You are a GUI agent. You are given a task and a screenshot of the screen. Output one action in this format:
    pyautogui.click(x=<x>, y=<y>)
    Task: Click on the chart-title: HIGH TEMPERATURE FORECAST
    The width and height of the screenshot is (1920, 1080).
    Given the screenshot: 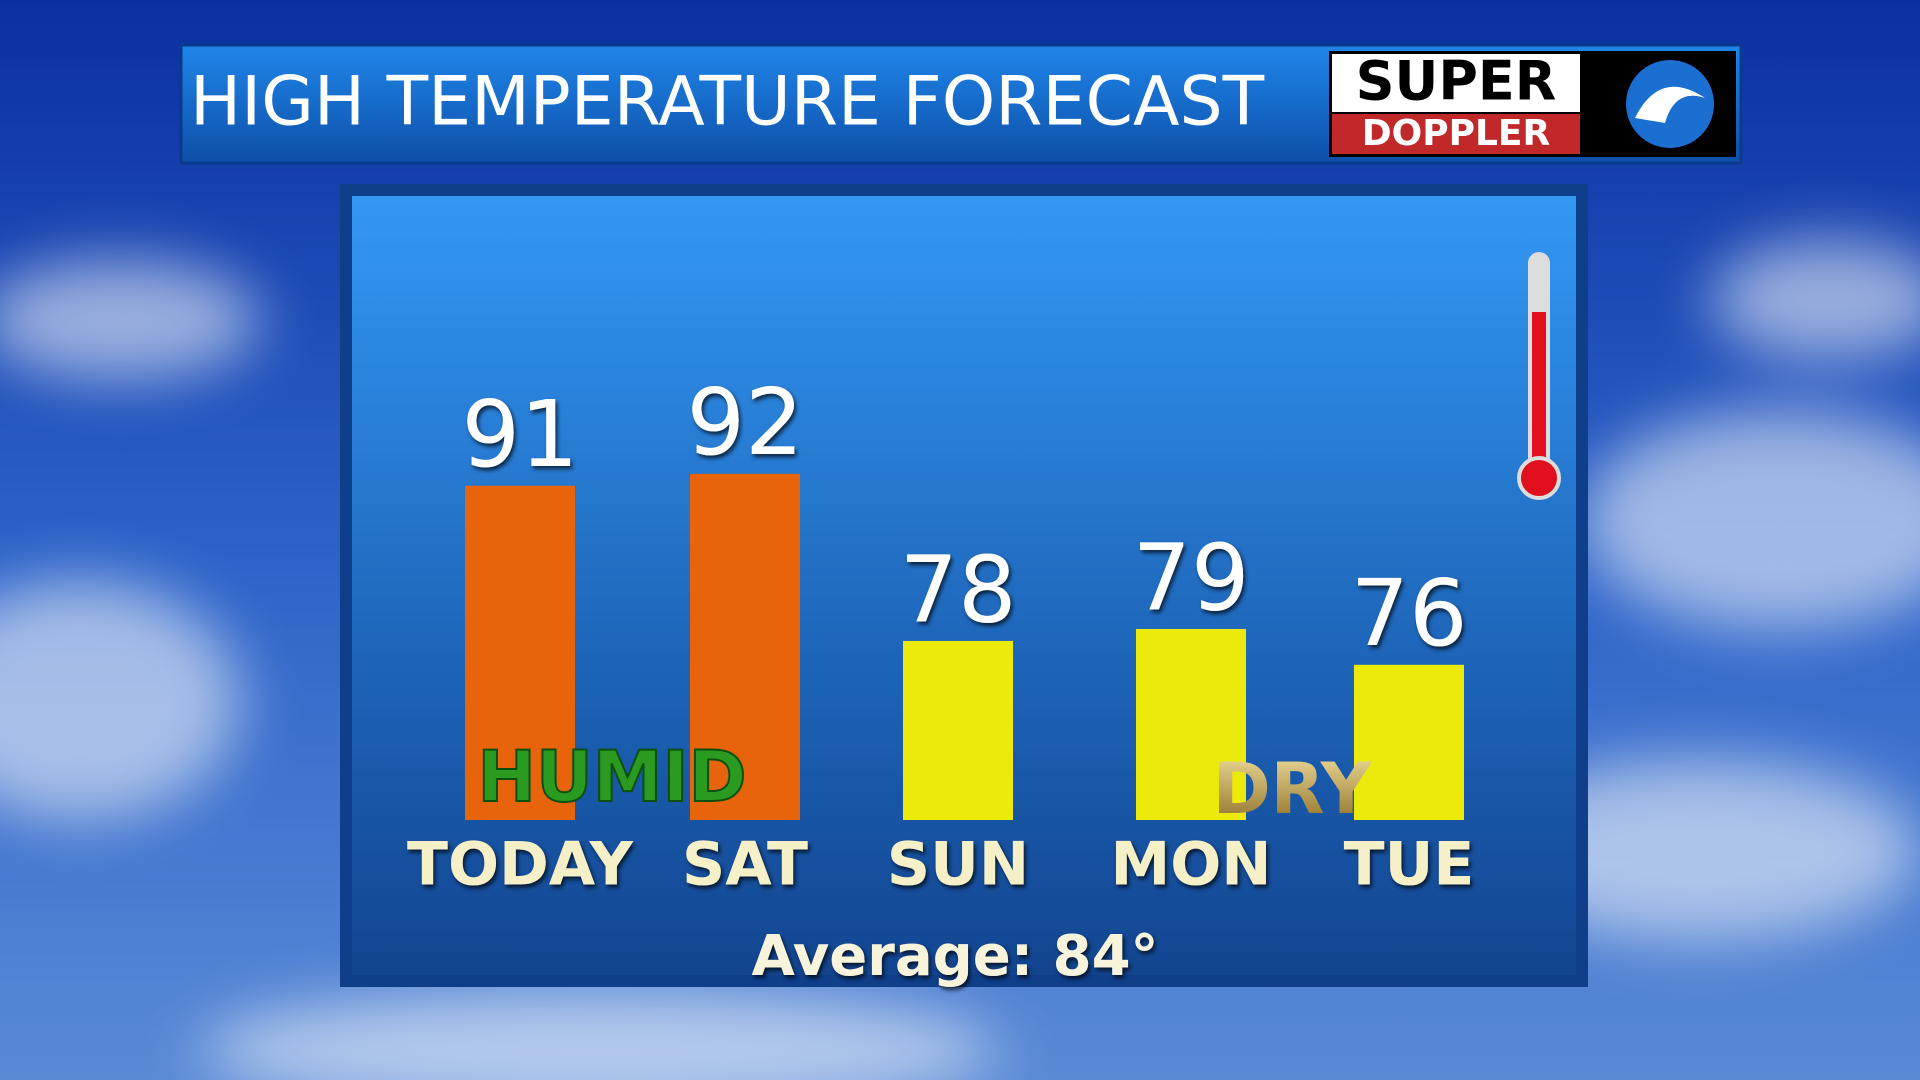 What is the action you would take?
    pyautogui.click(x=727, y=102)
    